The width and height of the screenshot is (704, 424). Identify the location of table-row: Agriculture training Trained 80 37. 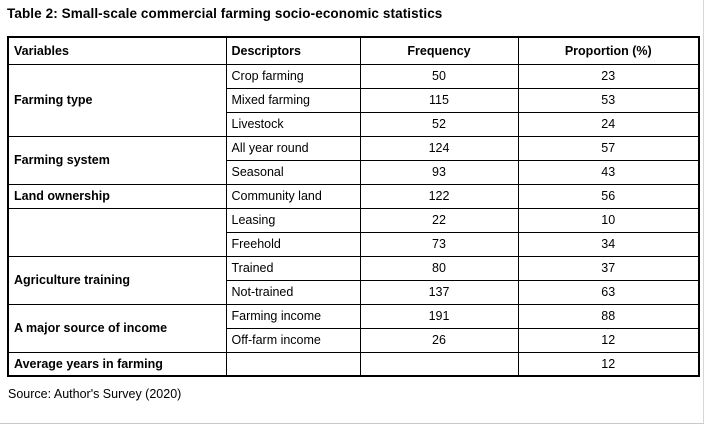
(353, 280).